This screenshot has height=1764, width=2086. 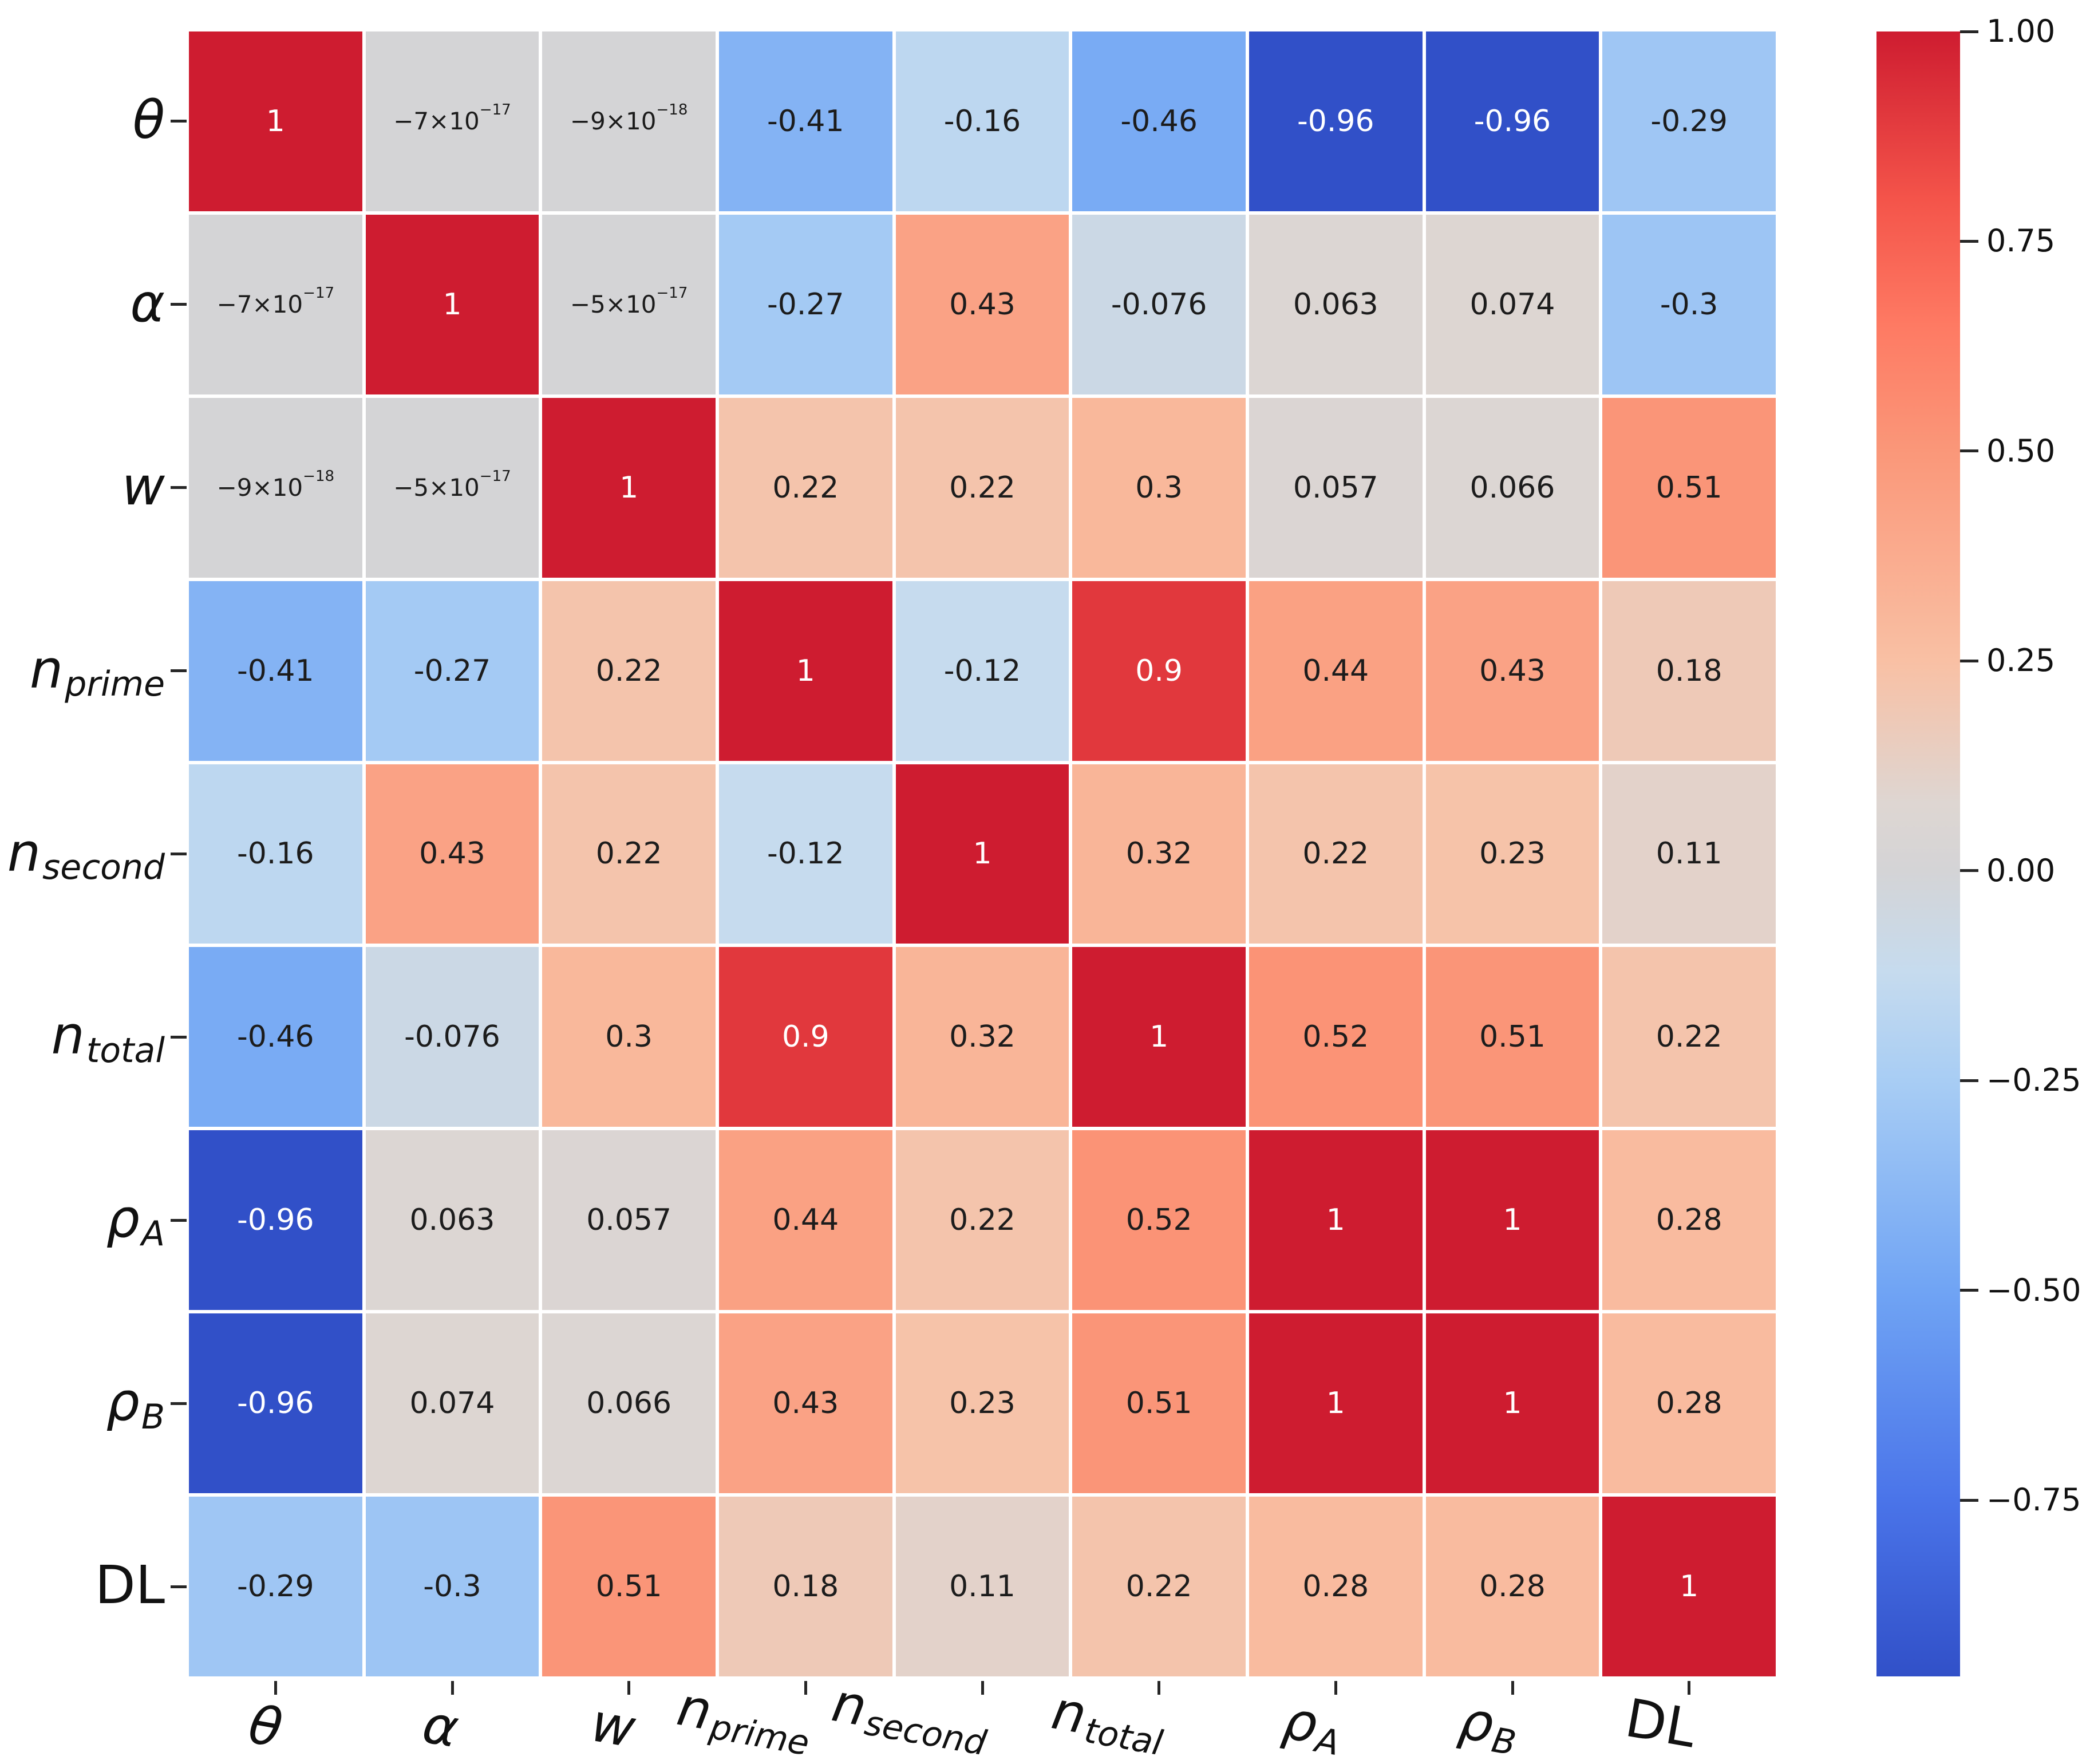 I want to click on heatmap-cell: 0.18, so click(x=805, y=1587).